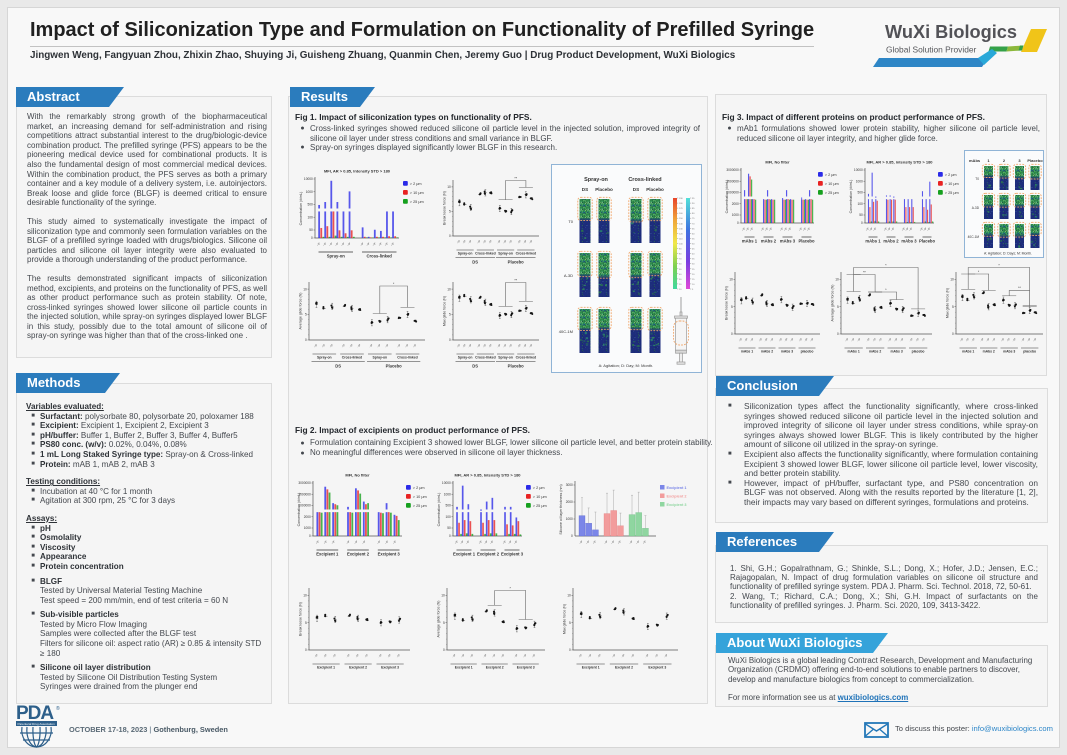 This screenshot has width=1067, height=755. Describe the element at coordinates (487, 475) in the screenshot. I see `svg-text:MFI, AR > 0.85, Intensity STD: MFI, AR > 0.85, Intensity STD > 180` at that location.